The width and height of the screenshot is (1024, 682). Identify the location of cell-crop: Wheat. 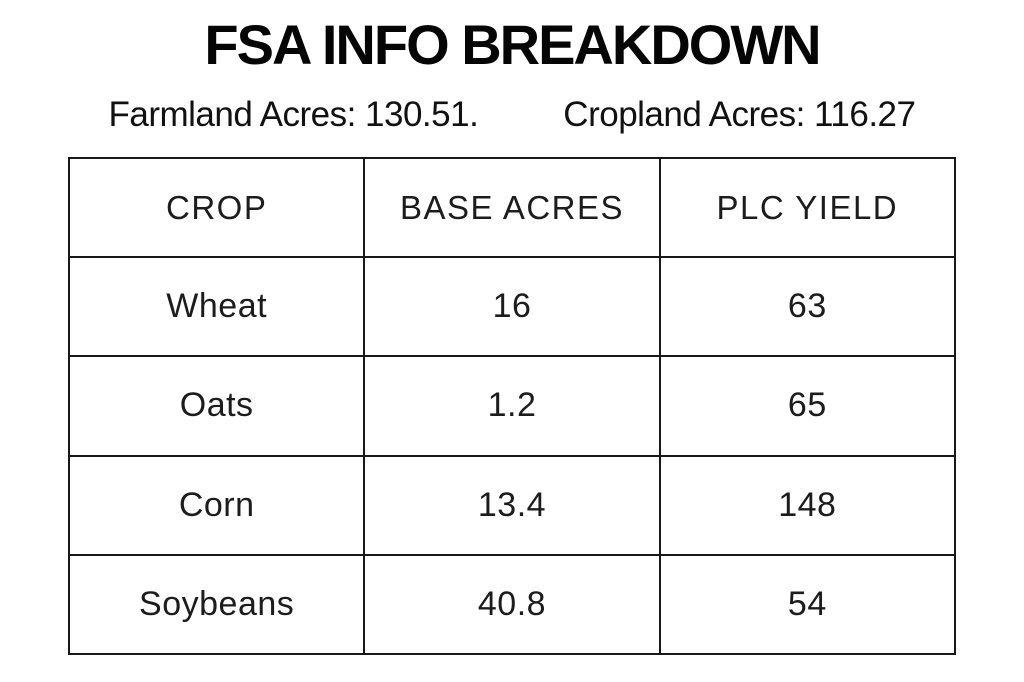
(216, 306).